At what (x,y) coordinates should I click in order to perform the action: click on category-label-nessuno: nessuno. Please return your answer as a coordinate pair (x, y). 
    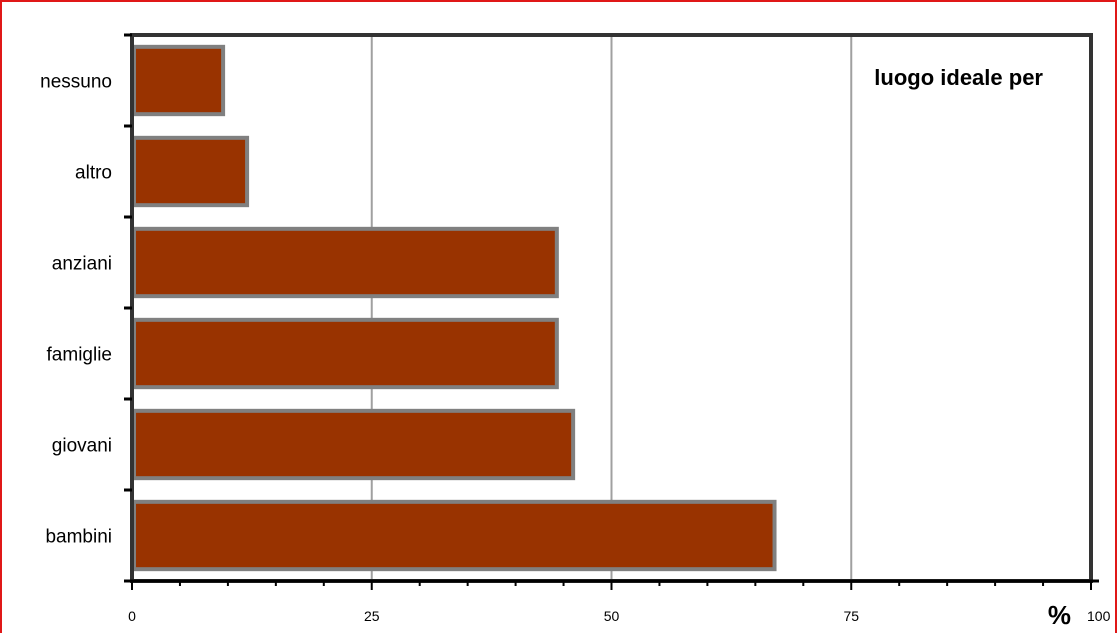
    Looking at the image, I should click on (76, 82).